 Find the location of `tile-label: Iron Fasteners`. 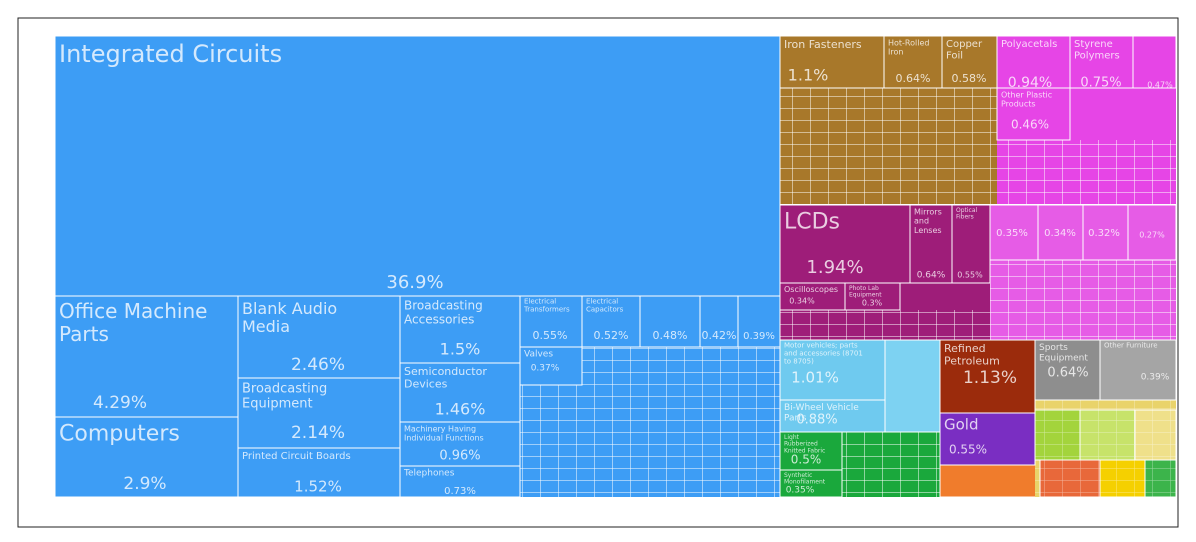

tile-label: Iron Fasteners is located at coordinates (823, 44).